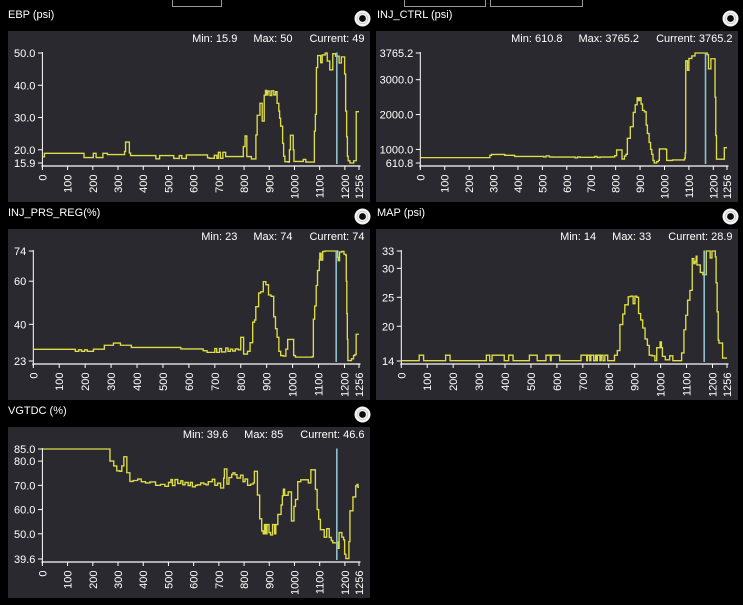 The height and width of the screenshot is (605, 743). Describe the element at coordinates (24, 151) in the screenshot. I see `svg-text: 20.0` at that location.